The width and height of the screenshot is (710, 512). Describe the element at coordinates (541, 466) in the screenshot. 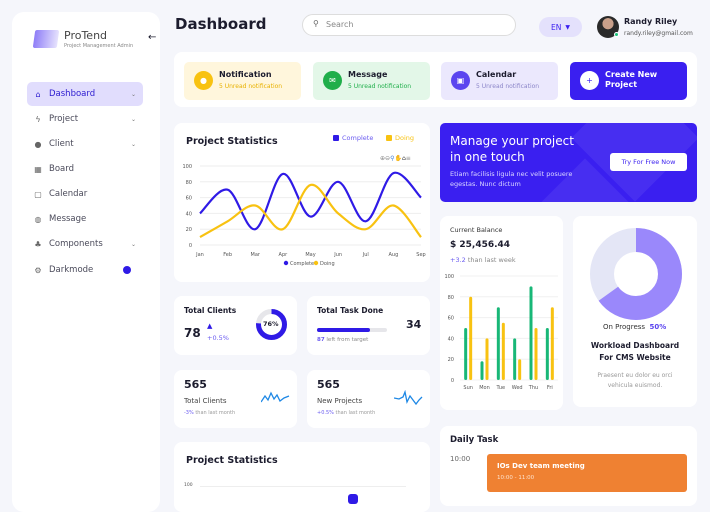

I see `task-event-title: IOs Dev team meeting` at that location.